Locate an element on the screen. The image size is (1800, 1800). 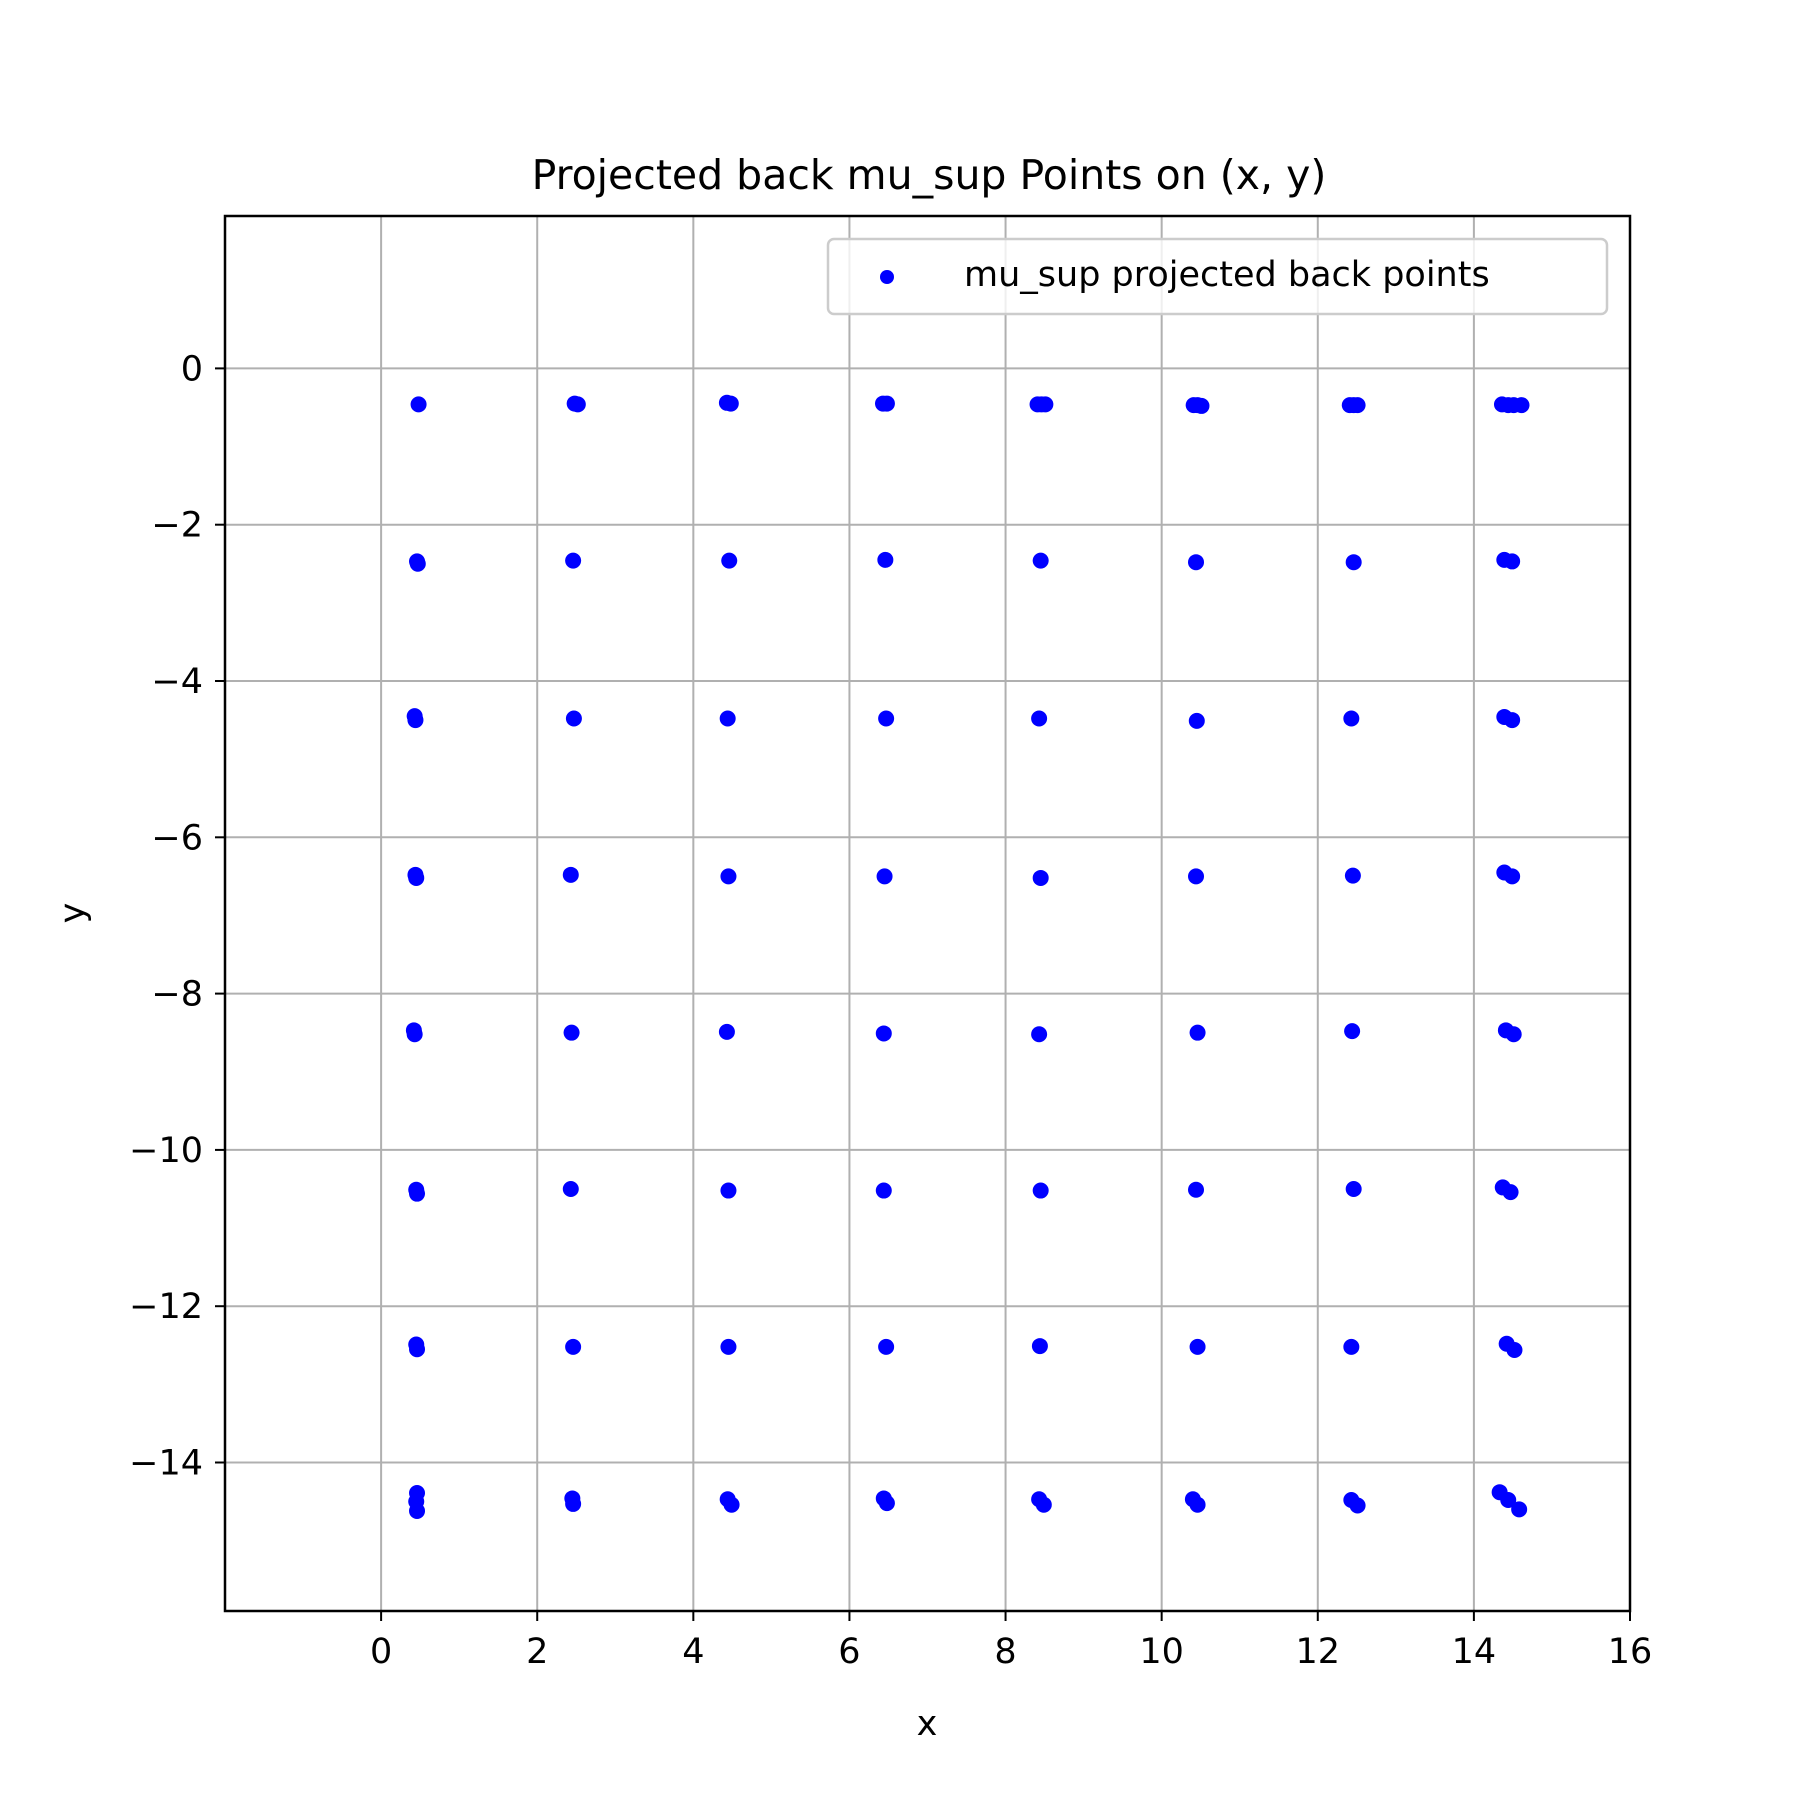
legend-marker is located at coordinates (887, 277).